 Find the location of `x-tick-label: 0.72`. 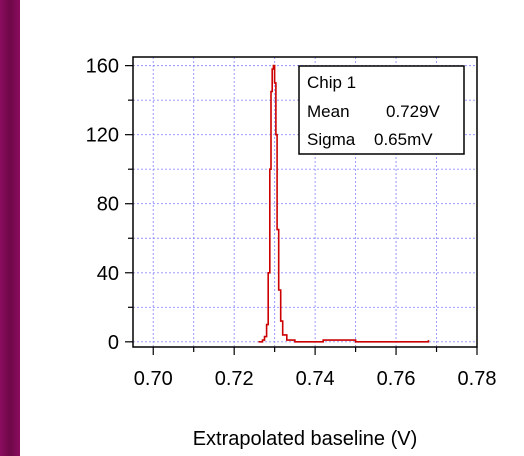

x-tick-label: 0.72 is located at coordinates (234, 379).